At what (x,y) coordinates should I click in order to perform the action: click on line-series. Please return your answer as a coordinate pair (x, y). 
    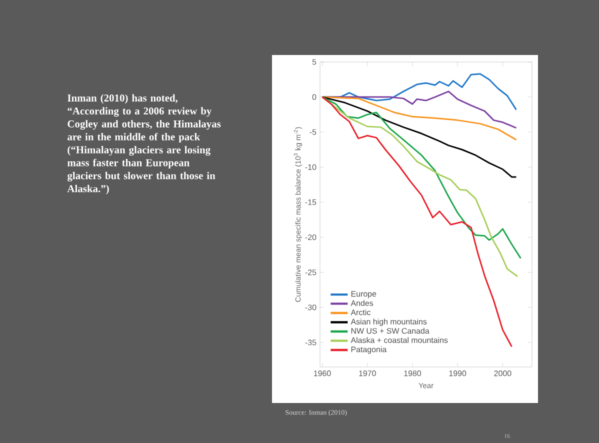
    Looking at the image, I should click on (419, 137).